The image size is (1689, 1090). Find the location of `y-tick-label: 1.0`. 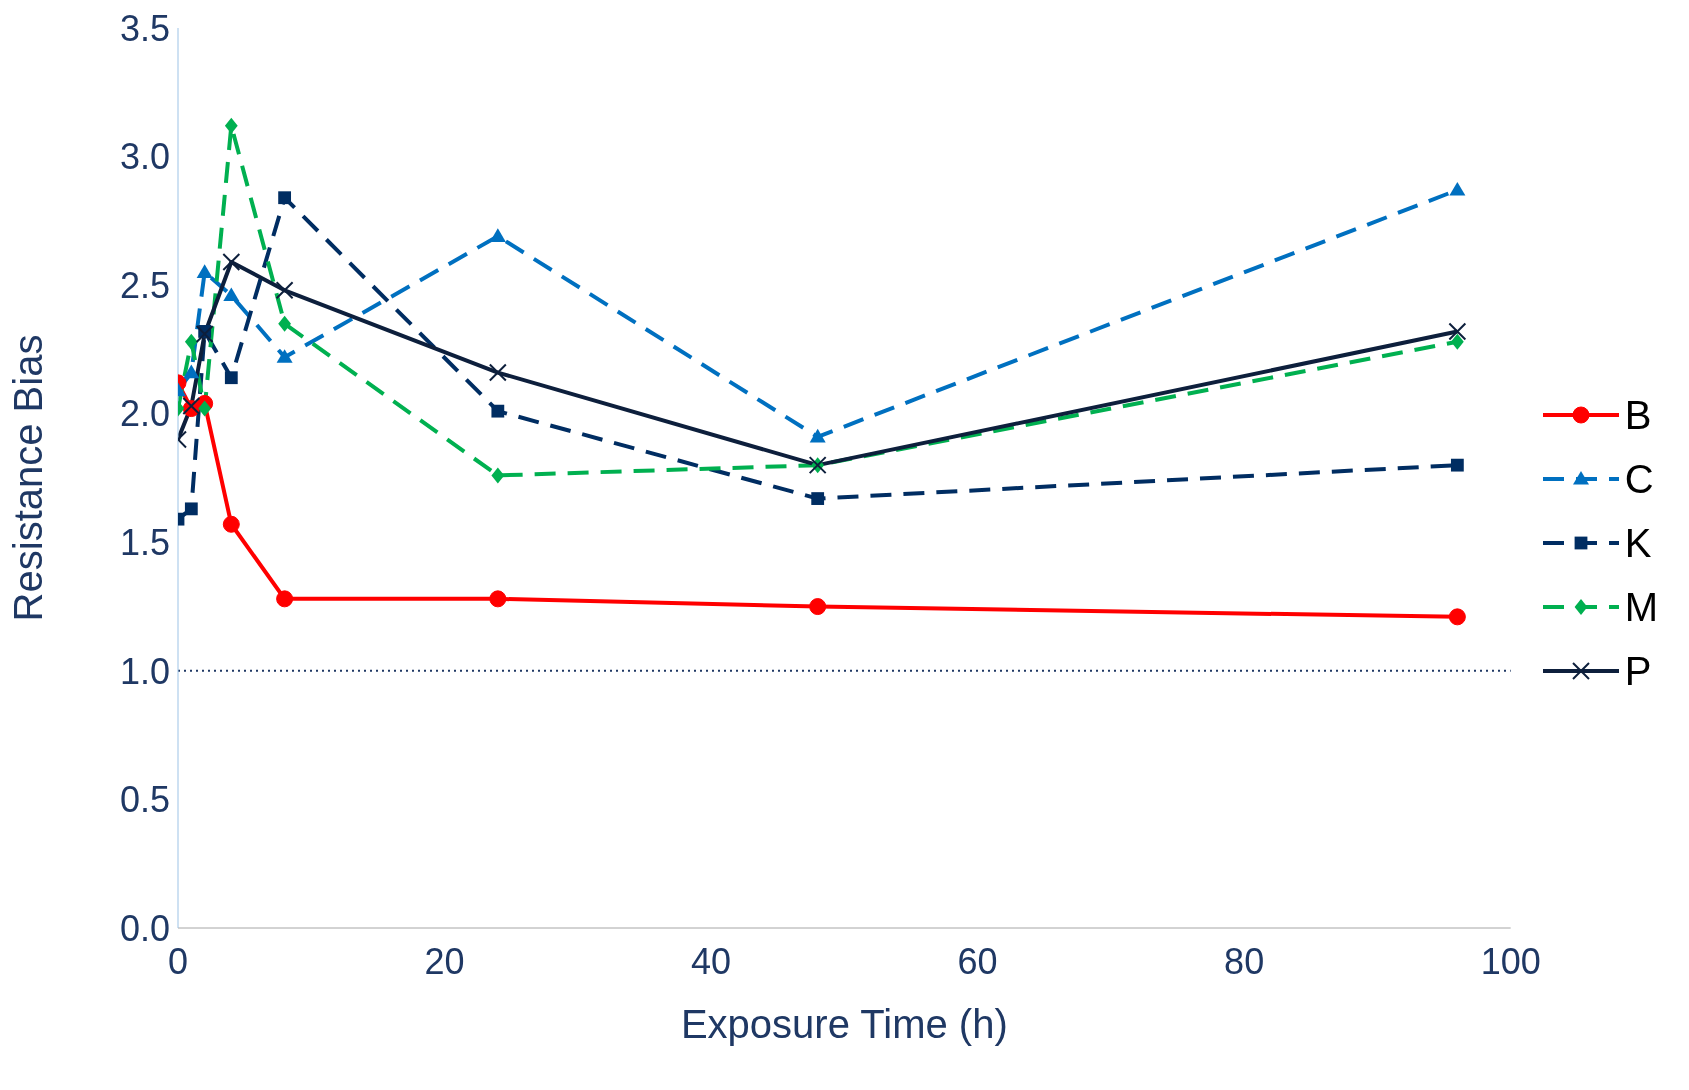

y-tick-label: 1.0 is located at coordinates (144, 671).